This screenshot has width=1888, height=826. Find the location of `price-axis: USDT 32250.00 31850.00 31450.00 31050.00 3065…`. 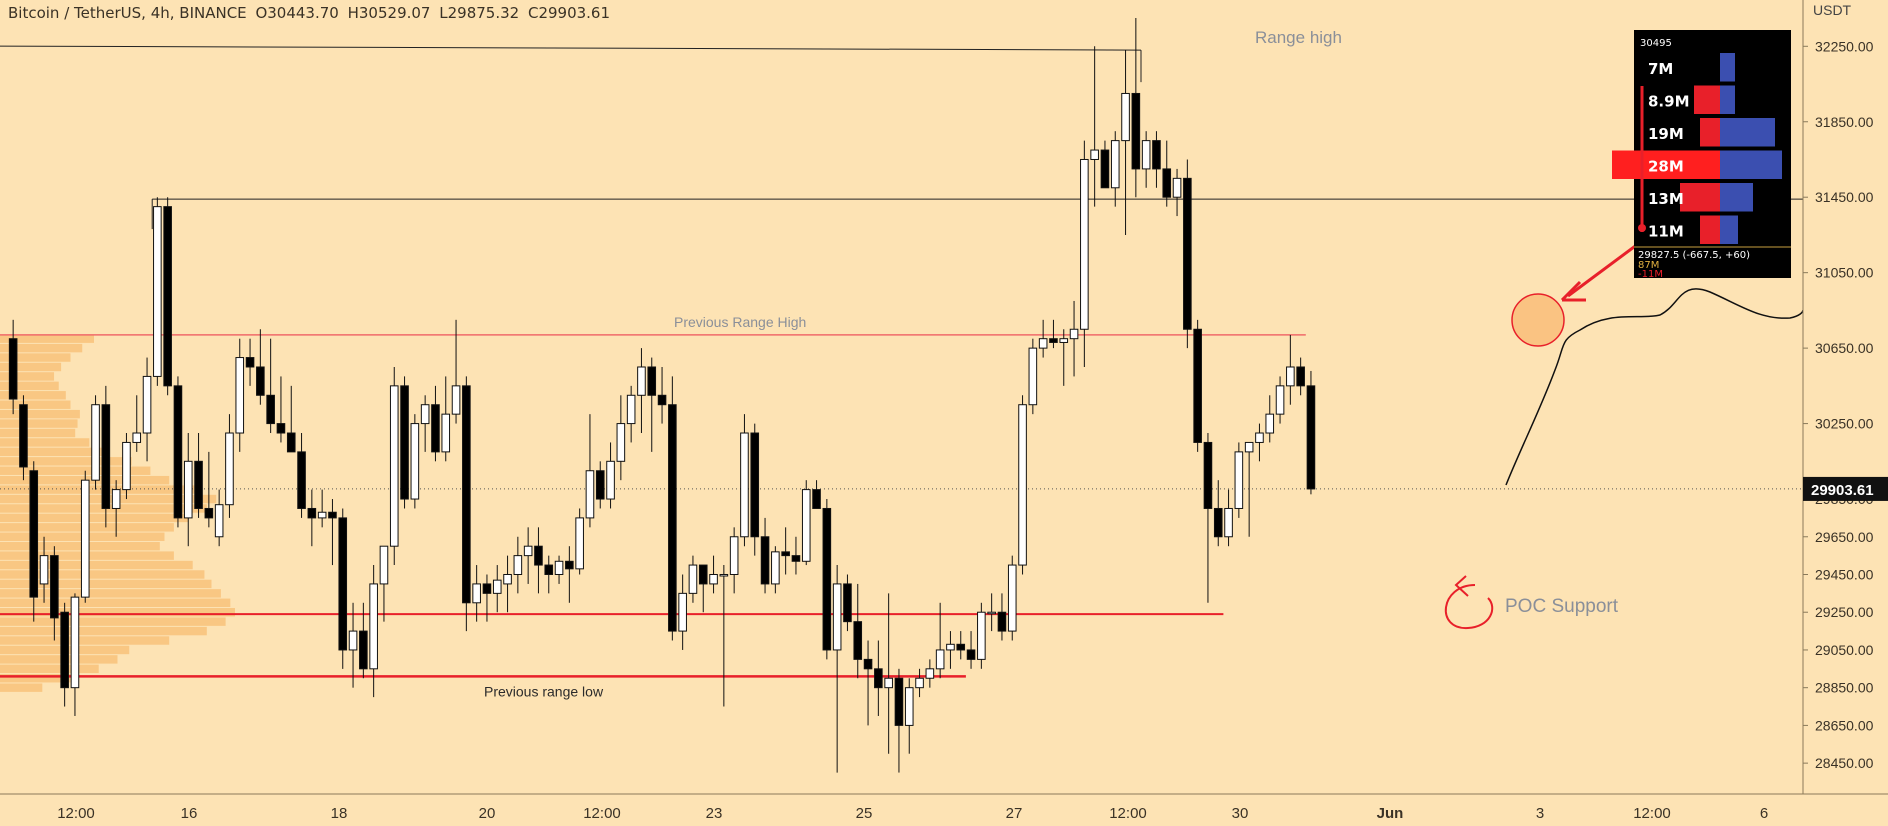

price-axis: USDT 32250.00 31850.00 31450.00 31050.00 3065… is located at coordinates (1845, 413).